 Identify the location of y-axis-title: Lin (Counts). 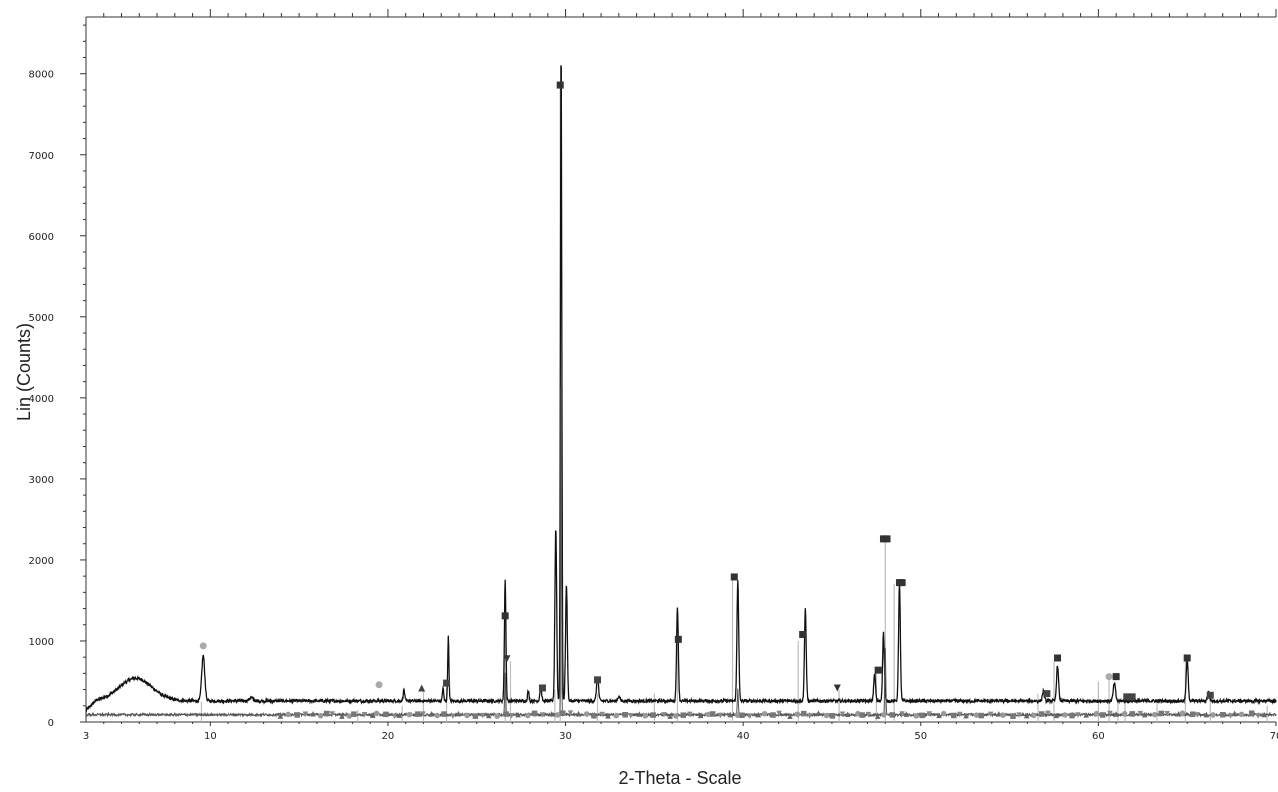
(24, 372).